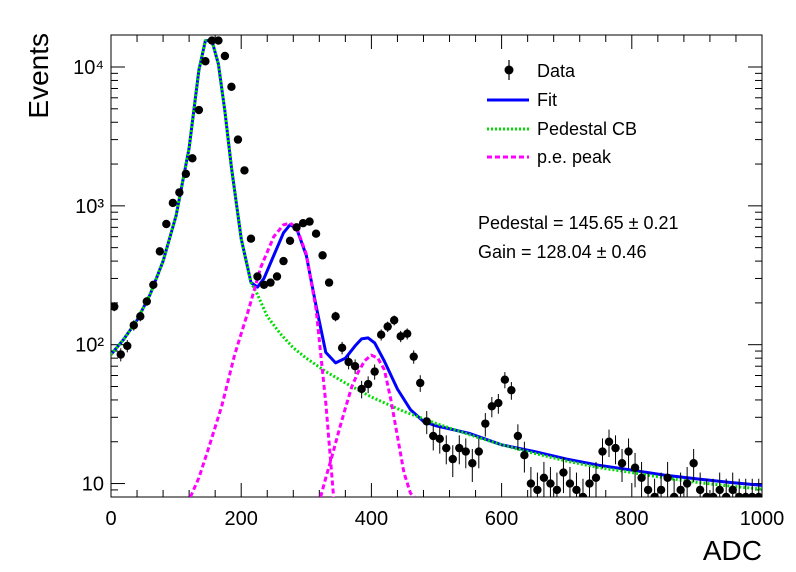 This screenshot has height=572, width=796. I want to click on legend: Data Fit Pedestal CB p.e. peak, so click(562, 113).